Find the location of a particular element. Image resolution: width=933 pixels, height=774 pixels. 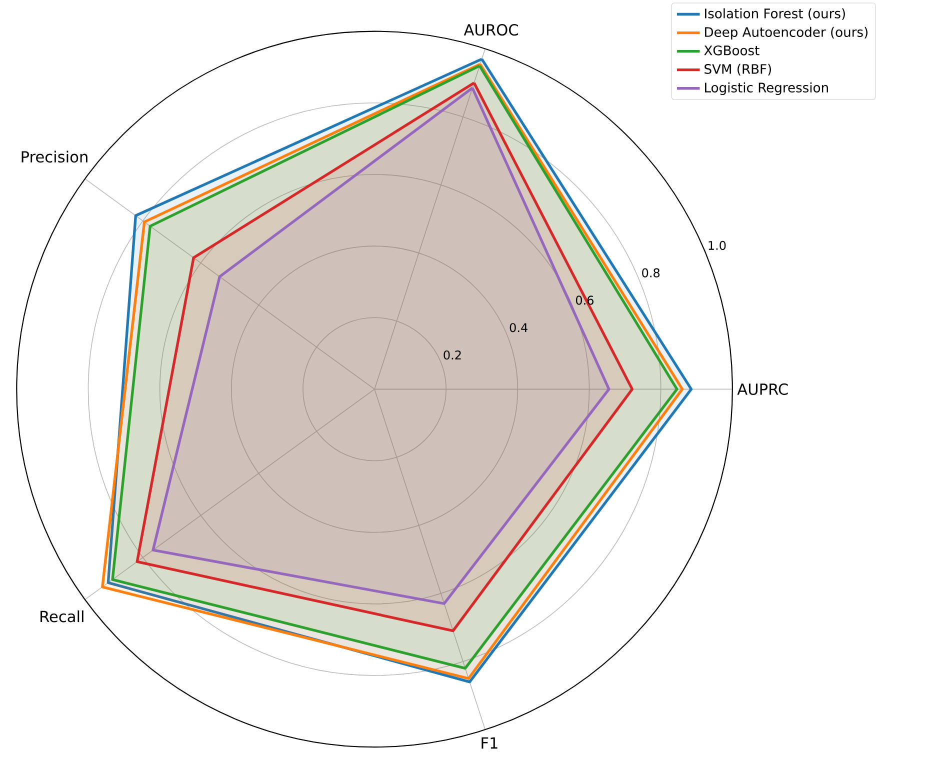

legend-label: XGBoost is located at coordinates (732, 50).